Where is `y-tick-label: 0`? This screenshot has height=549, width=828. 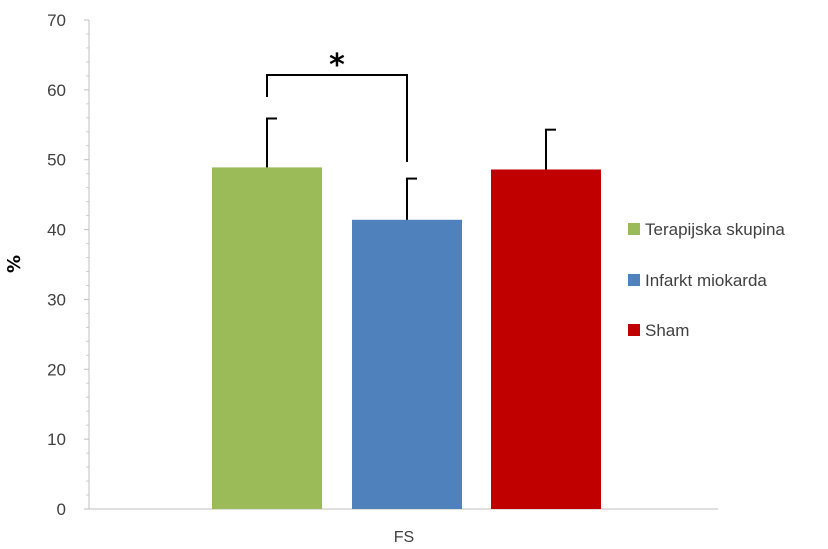 y-tick-label: 0 is located at coordinates (61, 509).